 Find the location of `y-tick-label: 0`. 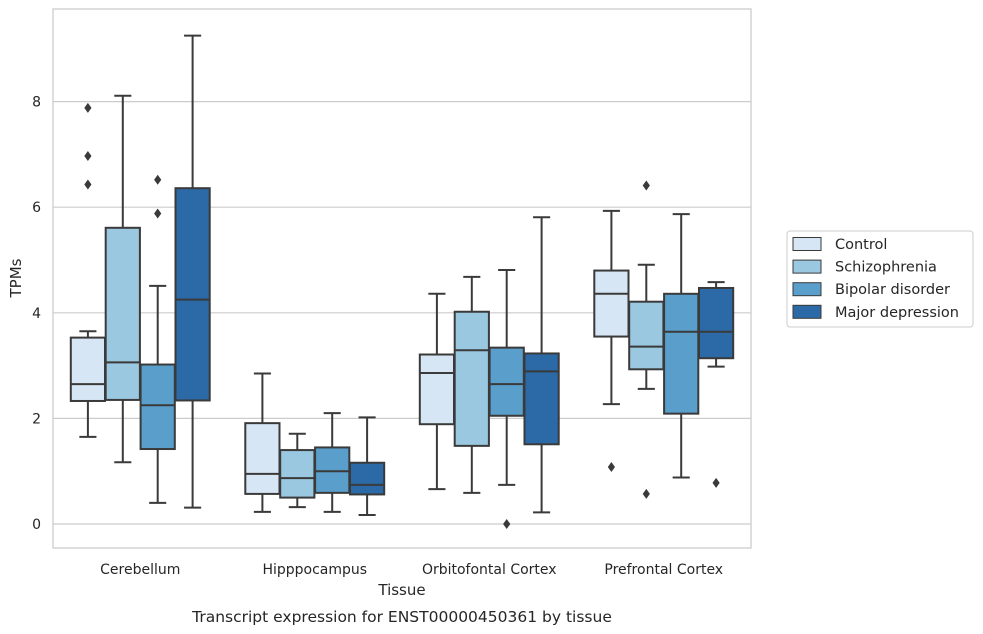

y-tick-label: 0 is located at coordinates (36, 525).